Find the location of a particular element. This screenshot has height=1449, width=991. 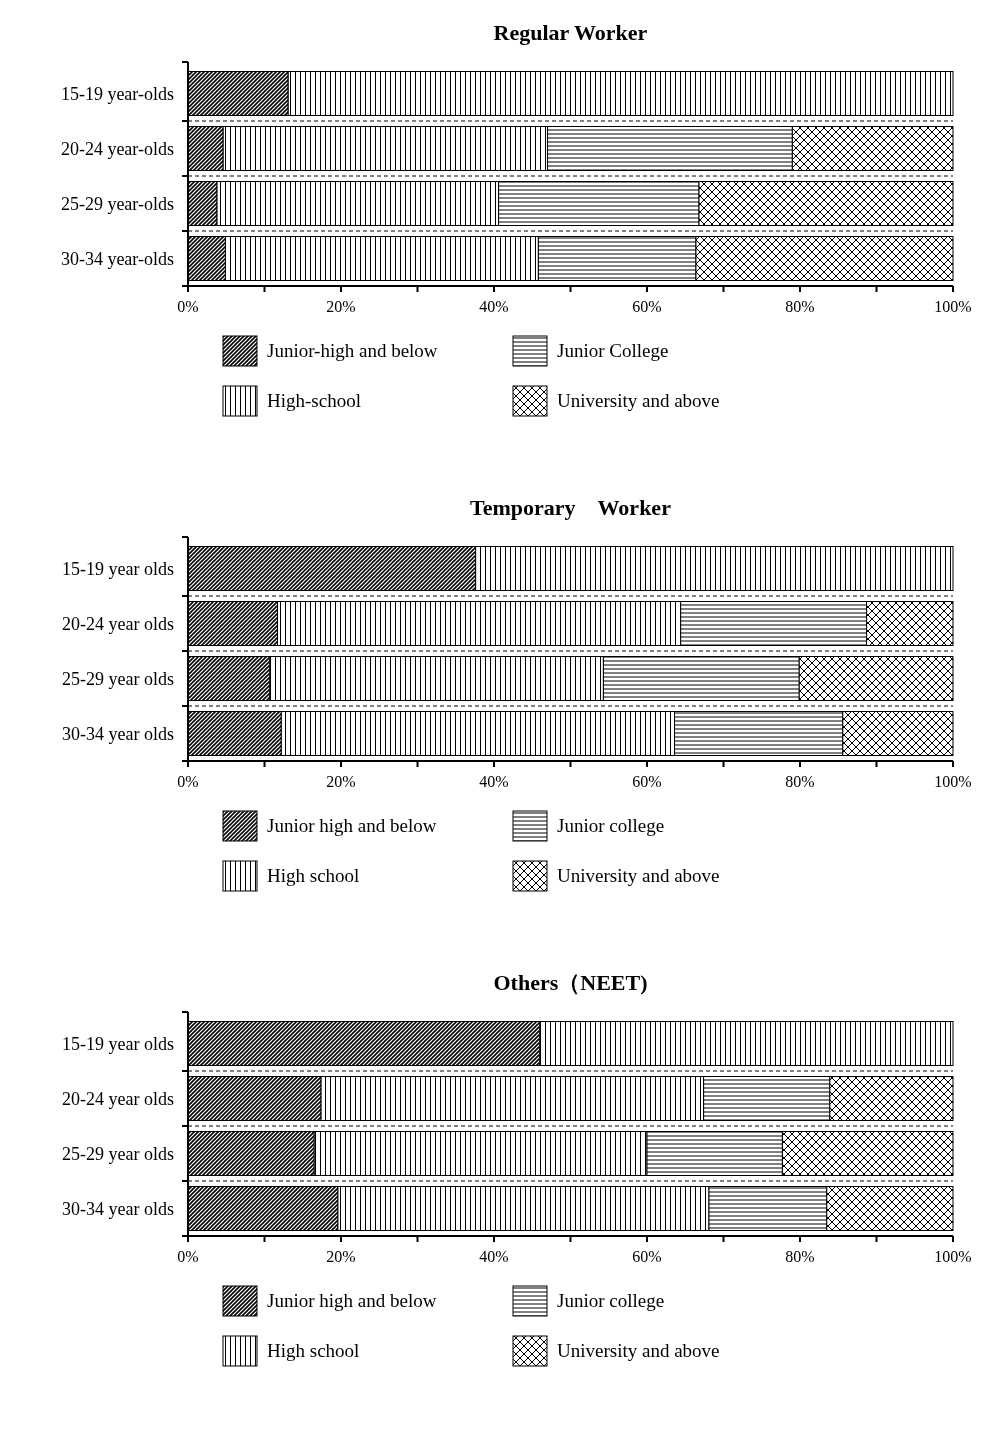

y-tick-label: 15-19 year-olds is located at coordinates (117, 93).